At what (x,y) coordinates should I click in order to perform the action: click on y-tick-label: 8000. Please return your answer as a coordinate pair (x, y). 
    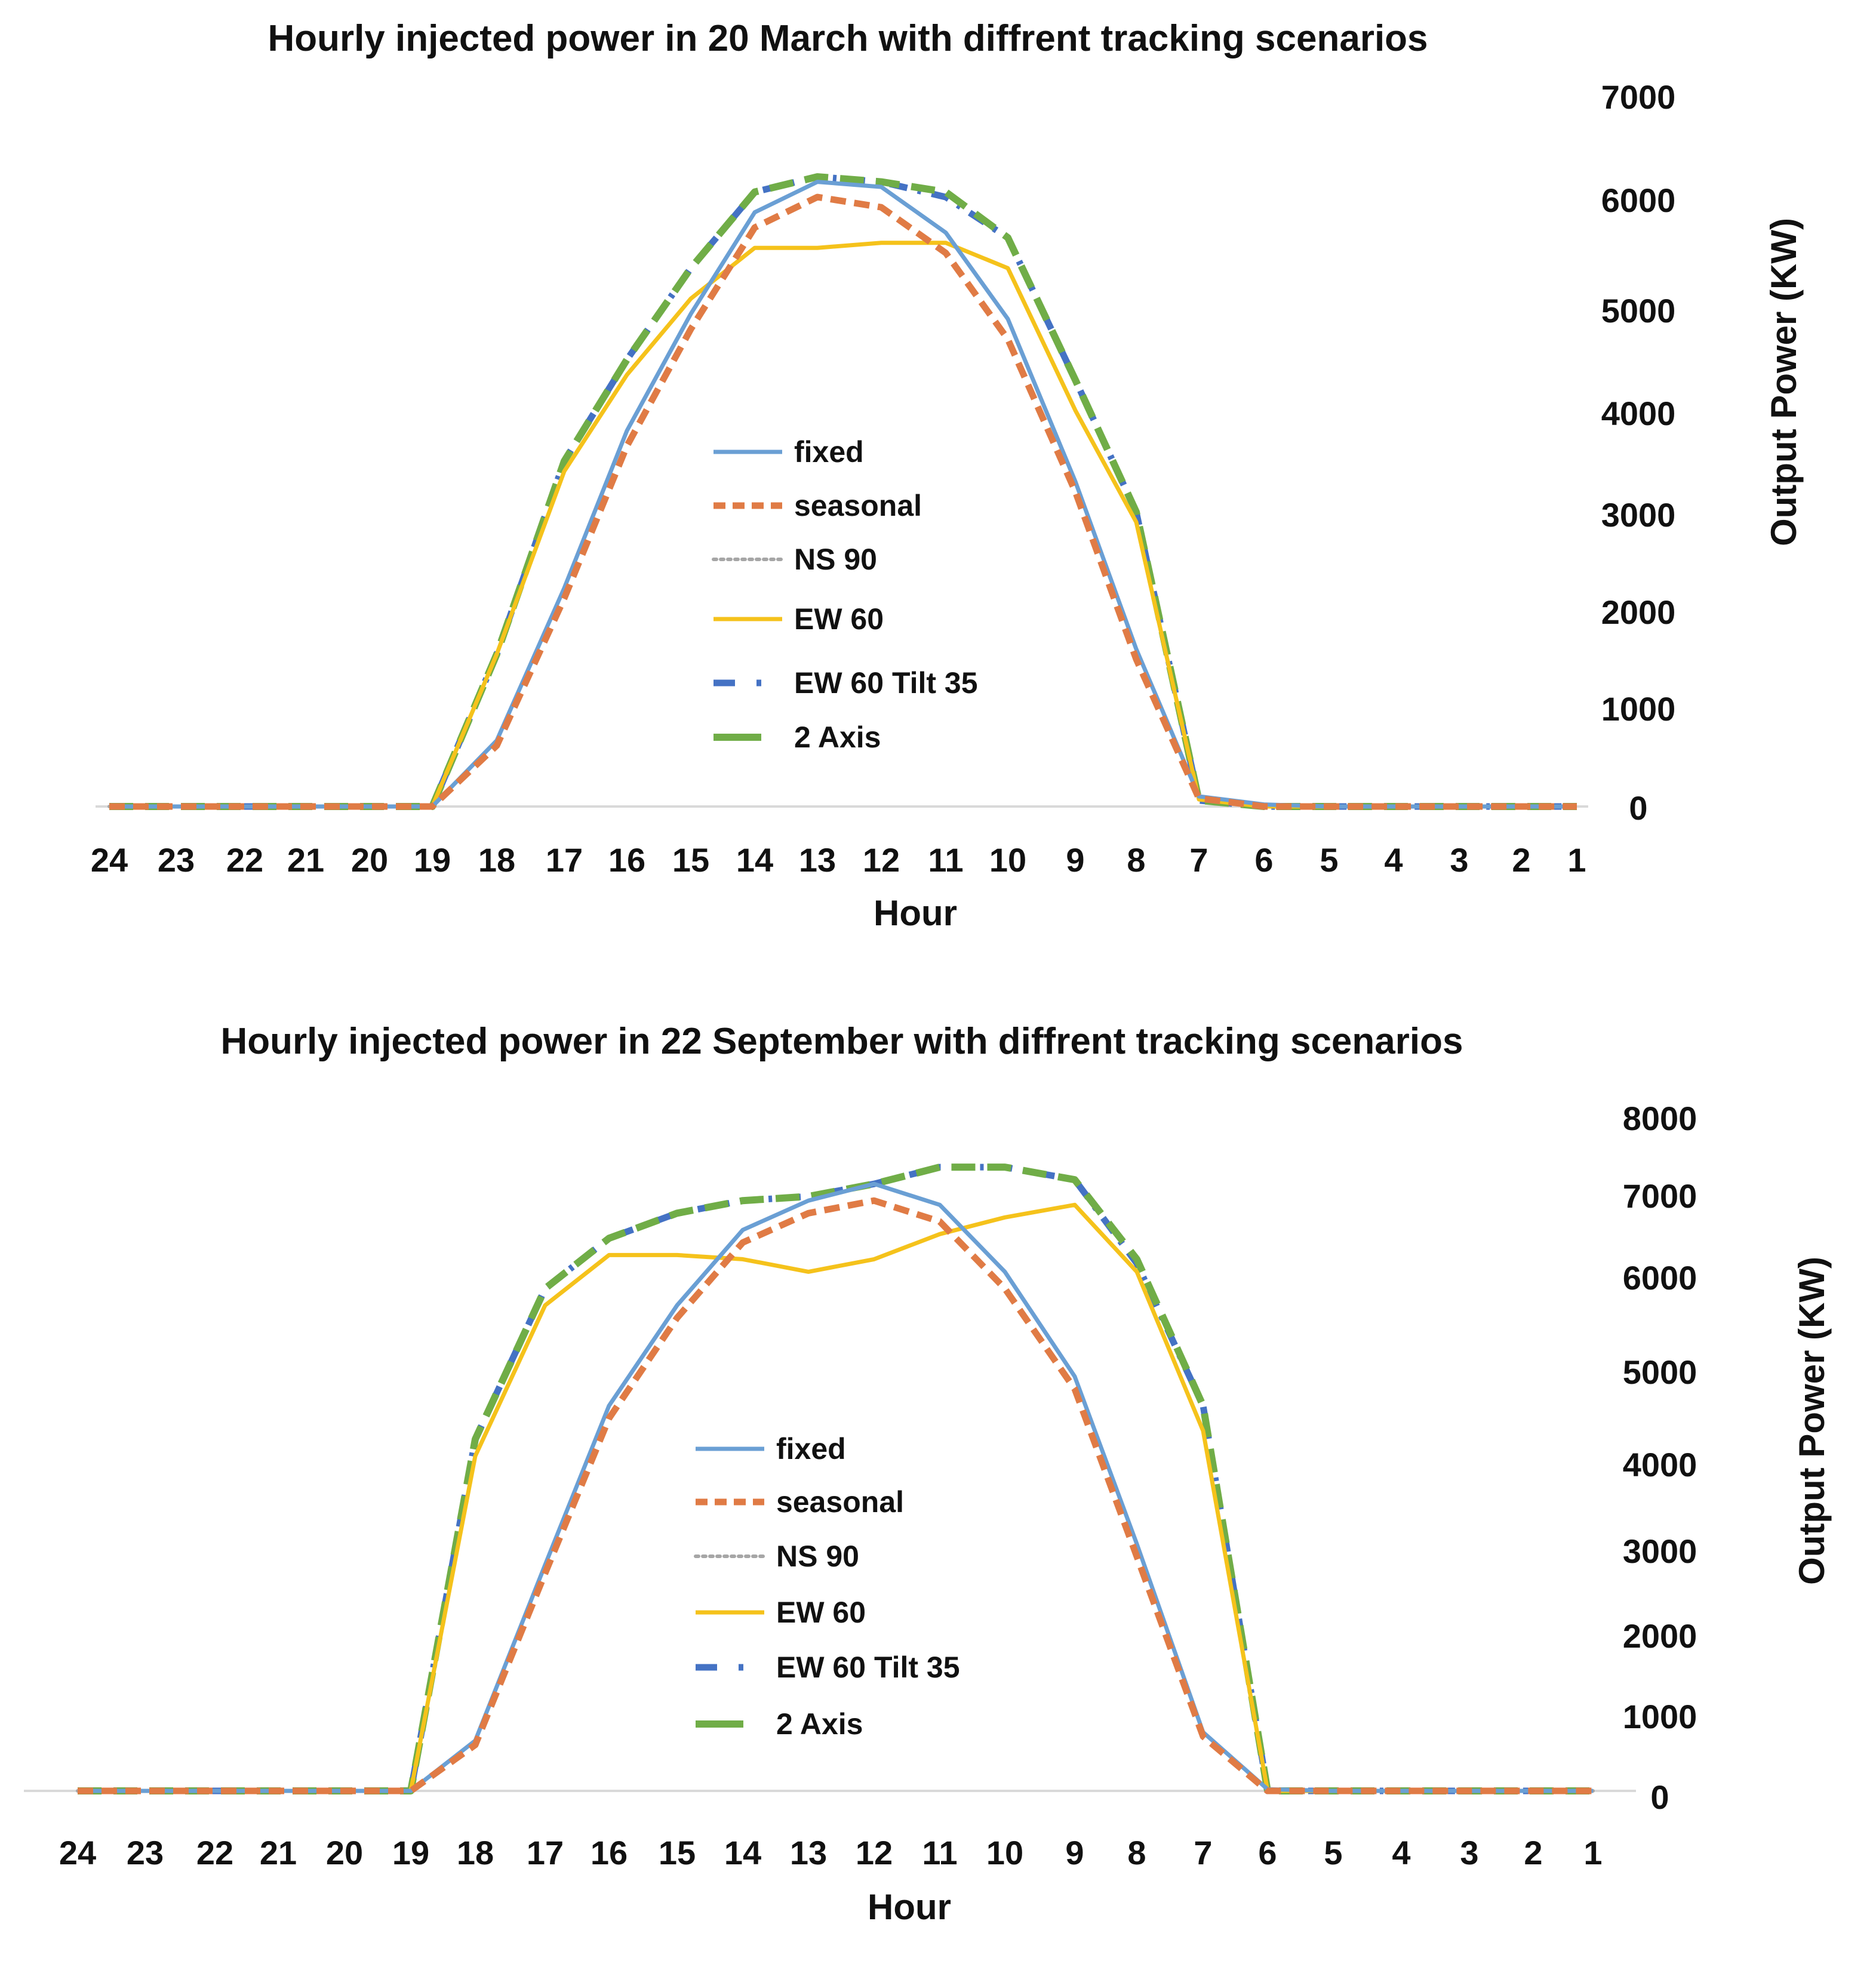
    Looking at the image, I should click on (1660, 1118).